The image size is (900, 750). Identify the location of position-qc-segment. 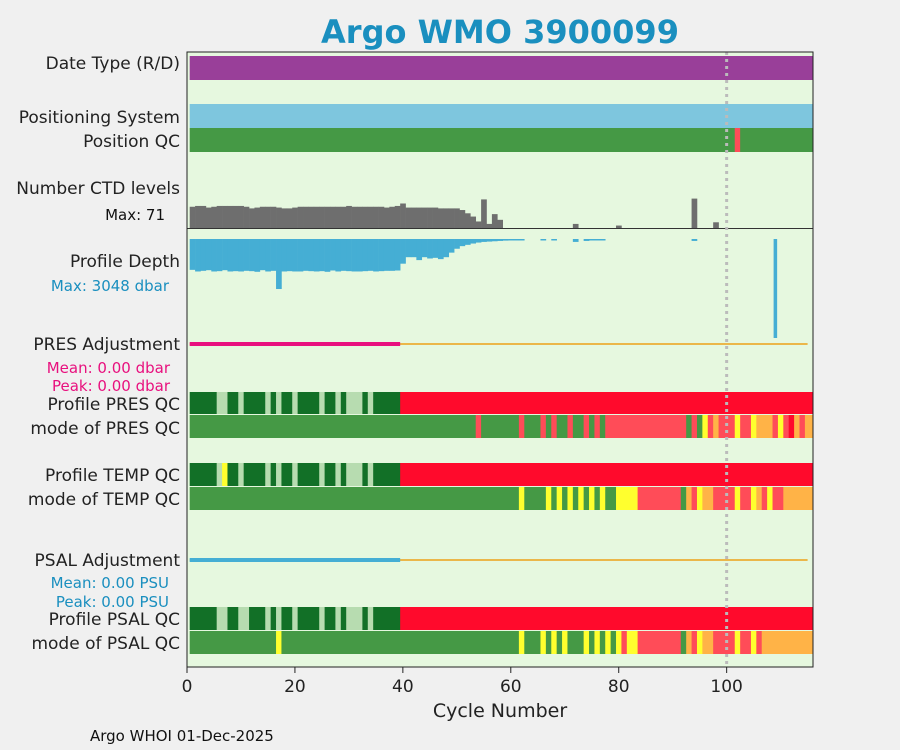
(462, 140).